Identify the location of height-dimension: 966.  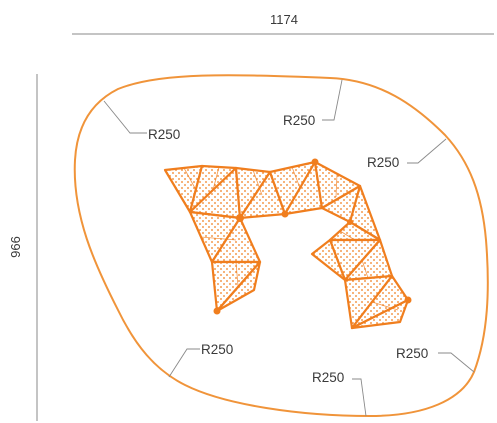
(23, 247).